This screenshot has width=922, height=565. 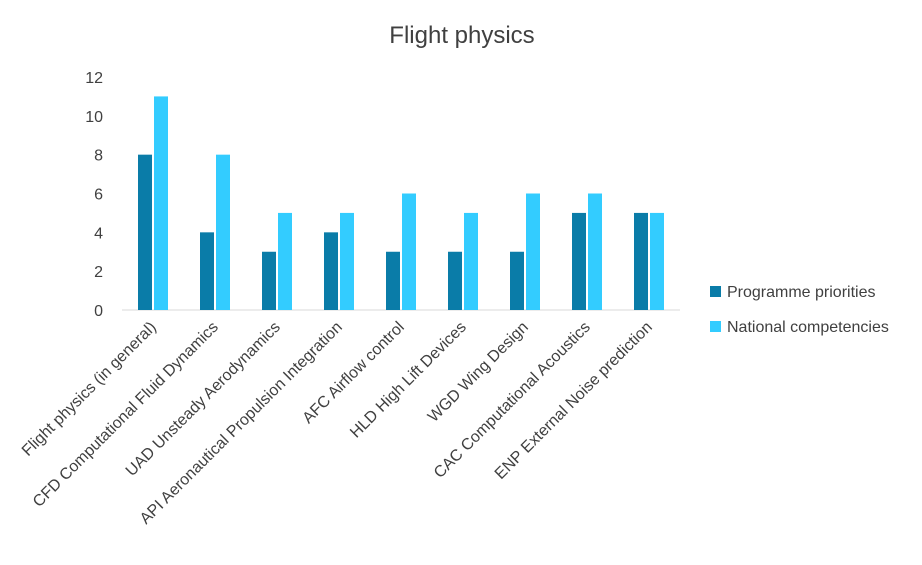 I want to click on y-tick-label: 2, so click(x=98, y=272).